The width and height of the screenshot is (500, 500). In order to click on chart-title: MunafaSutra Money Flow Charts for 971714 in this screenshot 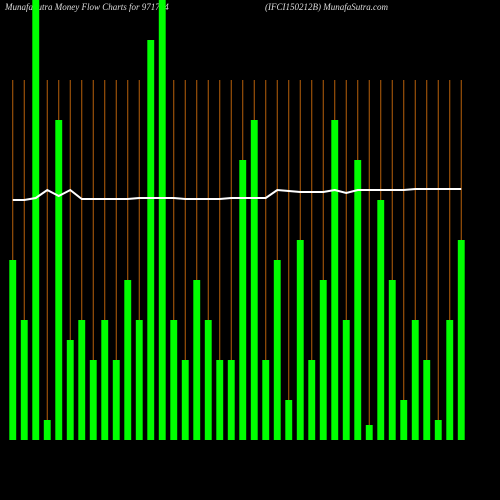, I will do `click(86, 7)`.